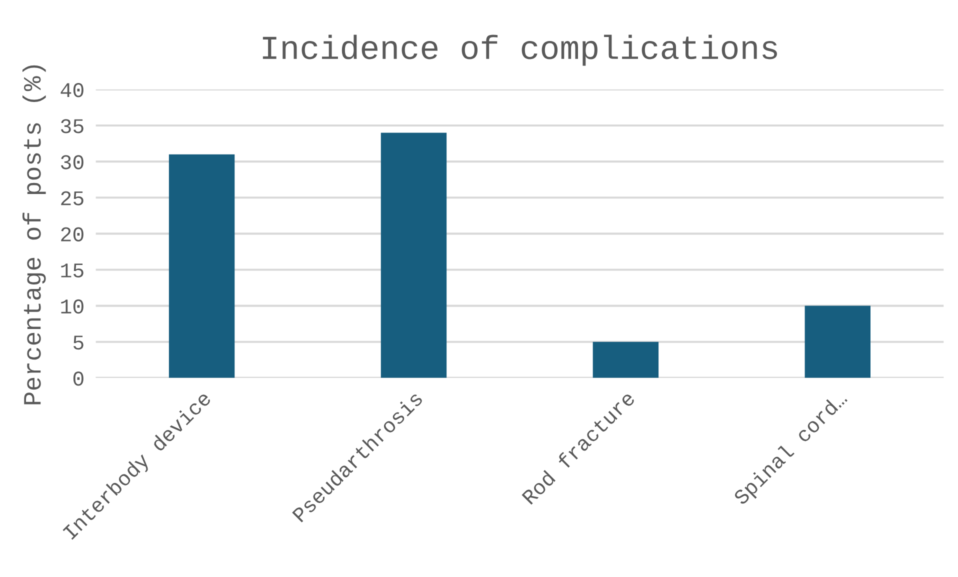  I want to click on y-tick-label: 35, so click(72, 126).